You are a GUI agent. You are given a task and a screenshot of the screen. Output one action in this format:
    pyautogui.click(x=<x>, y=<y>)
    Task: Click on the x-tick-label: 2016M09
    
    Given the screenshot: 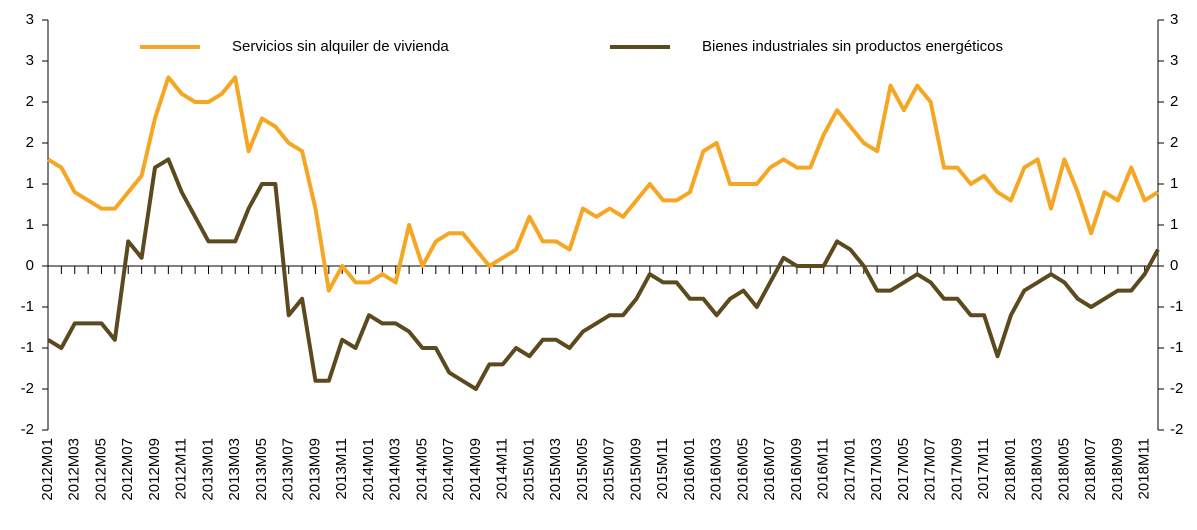 What is the action you would take?
    pyautogui.click(x=796, y=469)
    